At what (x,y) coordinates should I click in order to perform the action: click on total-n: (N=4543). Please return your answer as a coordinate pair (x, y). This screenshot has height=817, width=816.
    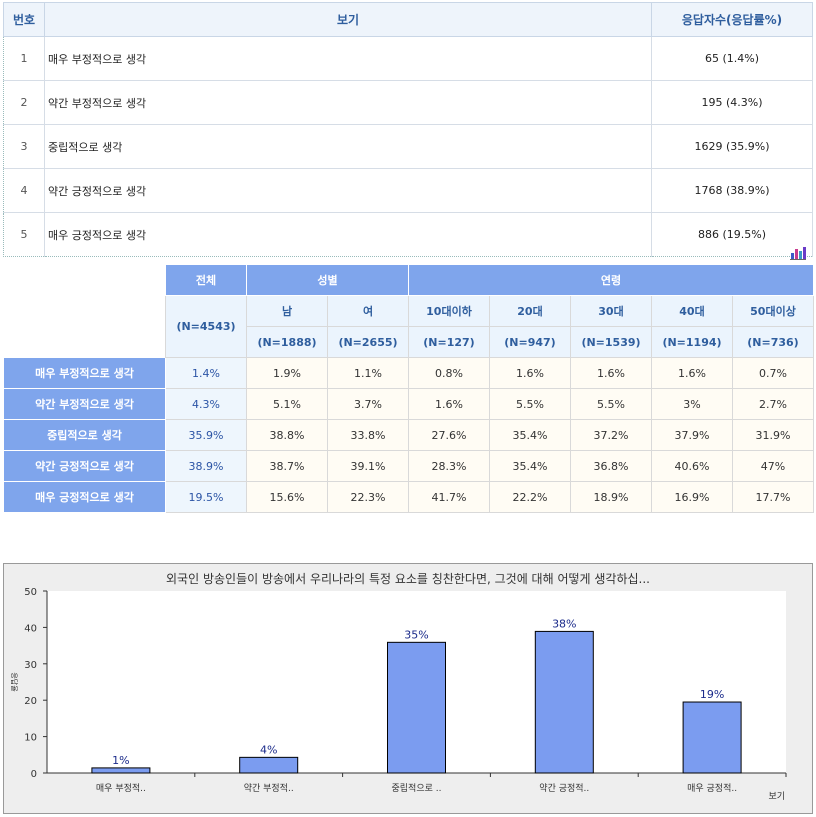
    Looking at the image, I should click on (206, 326).